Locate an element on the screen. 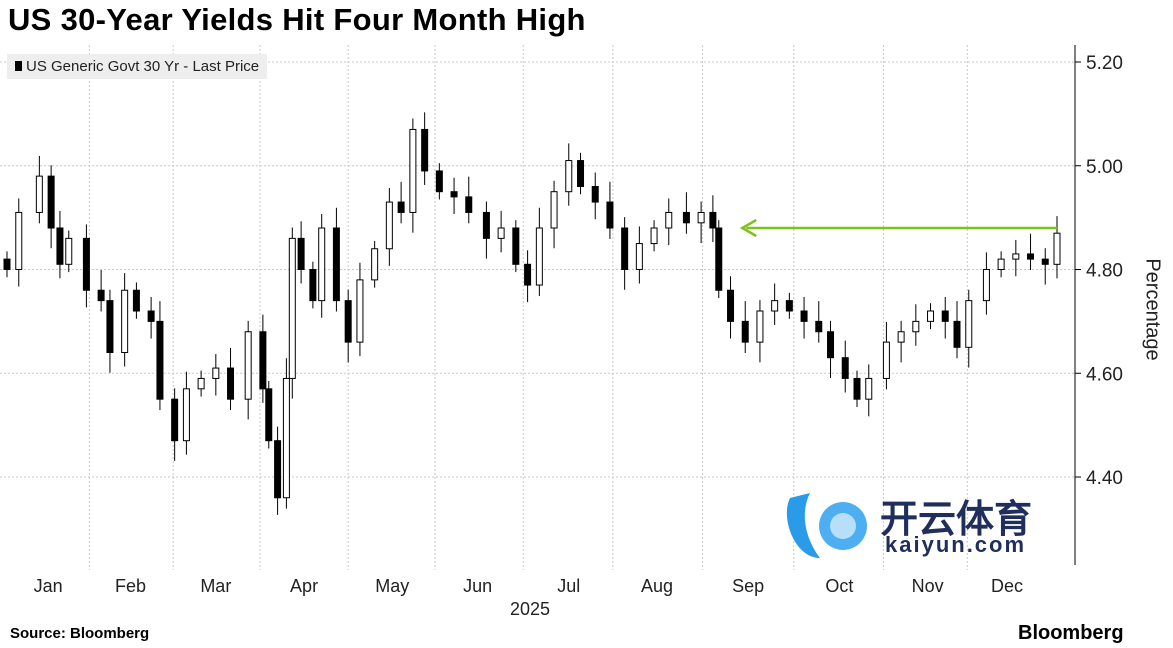 The height and width of the screenshot is (648, 1173). chart-title: US 30-Year Yields Hit Four Month High is located at coordinates (297, 19).